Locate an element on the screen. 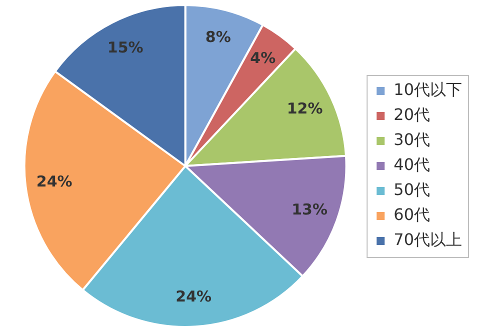 The image size is (480, 332). data-label: 15% is located at coordinates (125, 47).